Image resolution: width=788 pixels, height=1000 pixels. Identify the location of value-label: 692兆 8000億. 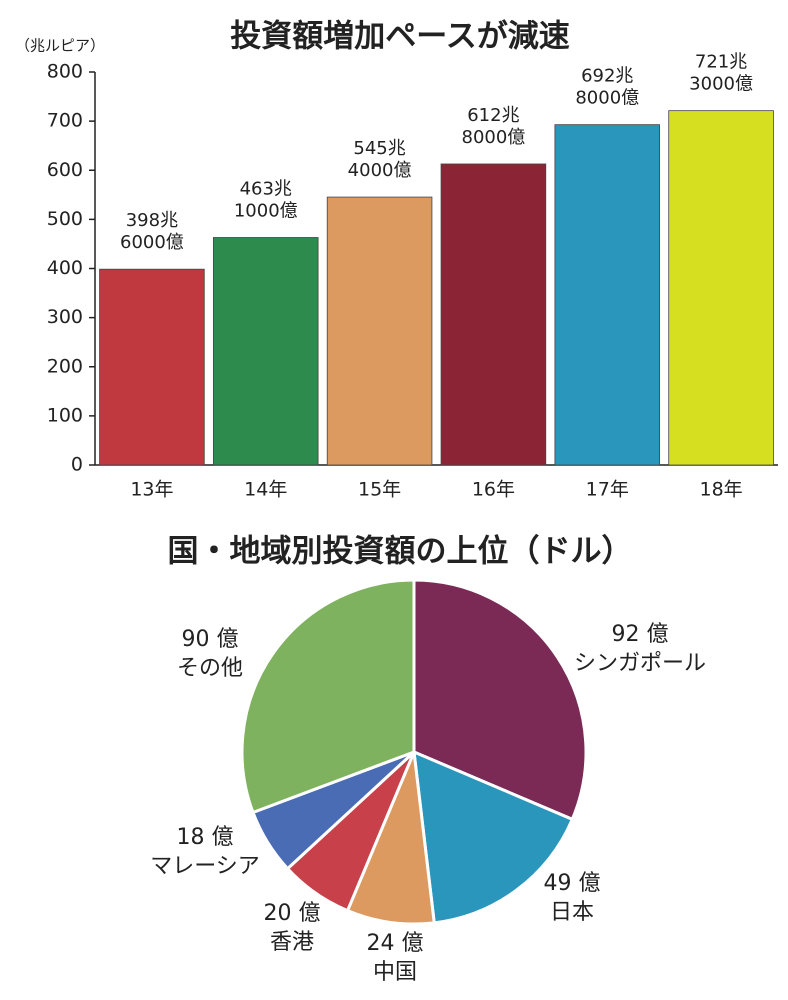
(607, 87).